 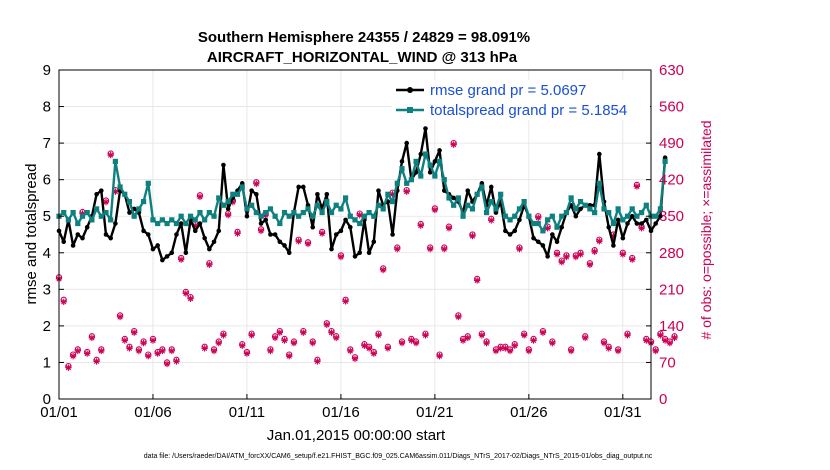 I want to click on y-right-axis-label: # of obs: o=possible; ×=assimilated, so click(x=706, y=229).